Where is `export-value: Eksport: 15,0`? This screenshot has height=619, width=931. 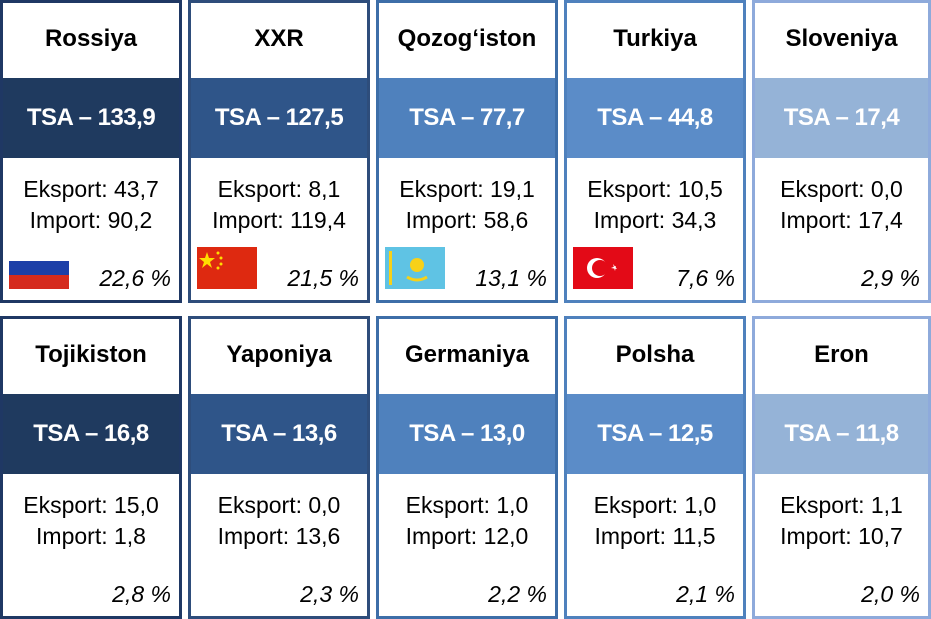
export-value: Eksport: 15,0 is located at coordinates (91, 505).